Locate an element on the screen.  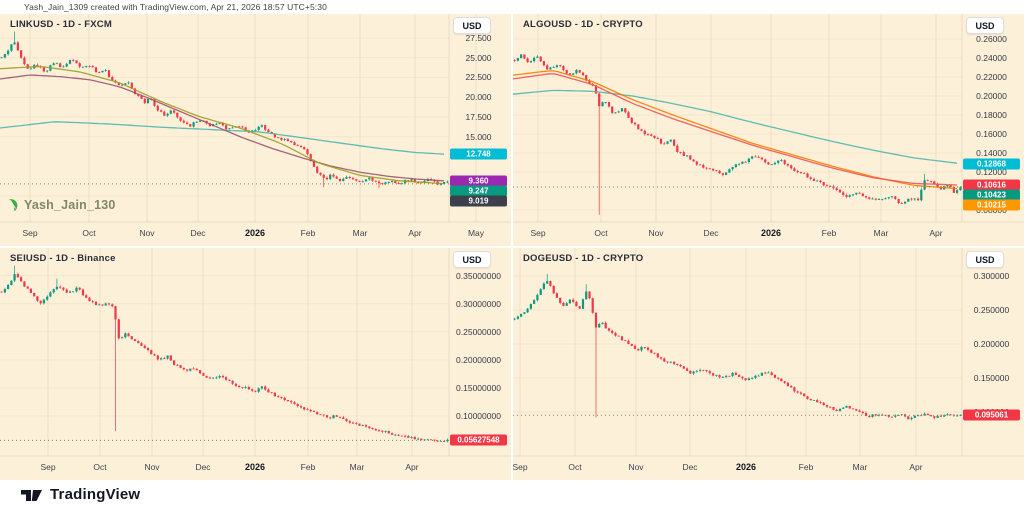
price-tick-label: 0.16000 is located at coordinates (991, 134).